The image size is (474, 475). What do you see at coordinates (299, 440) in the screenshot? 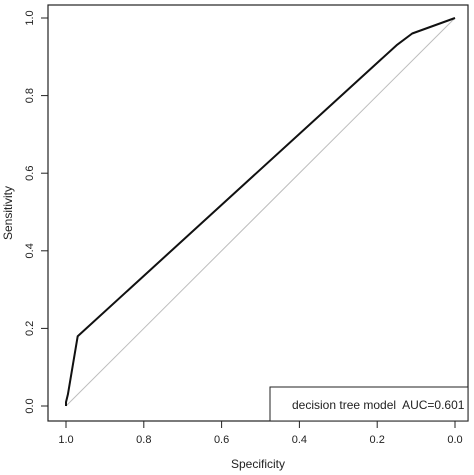
I see `x-tick-label: 0.4` at bounding box center [299, 440].